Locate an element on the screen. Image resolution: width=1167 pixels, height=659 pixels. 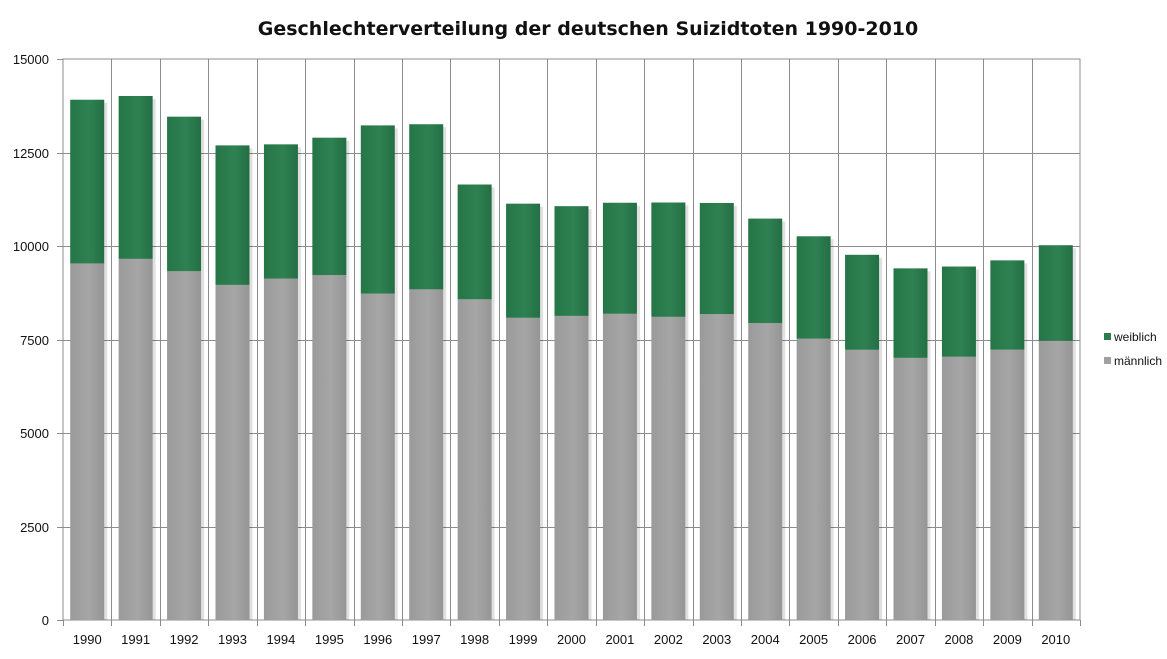
legend-label: männlich is located at coordinates (1138, 361).